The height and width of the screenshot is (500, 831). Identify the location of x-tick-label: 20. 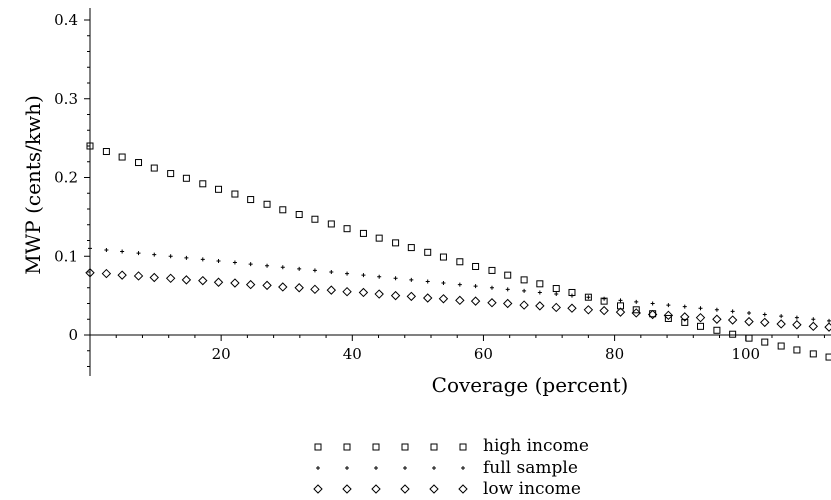
(221, 354).